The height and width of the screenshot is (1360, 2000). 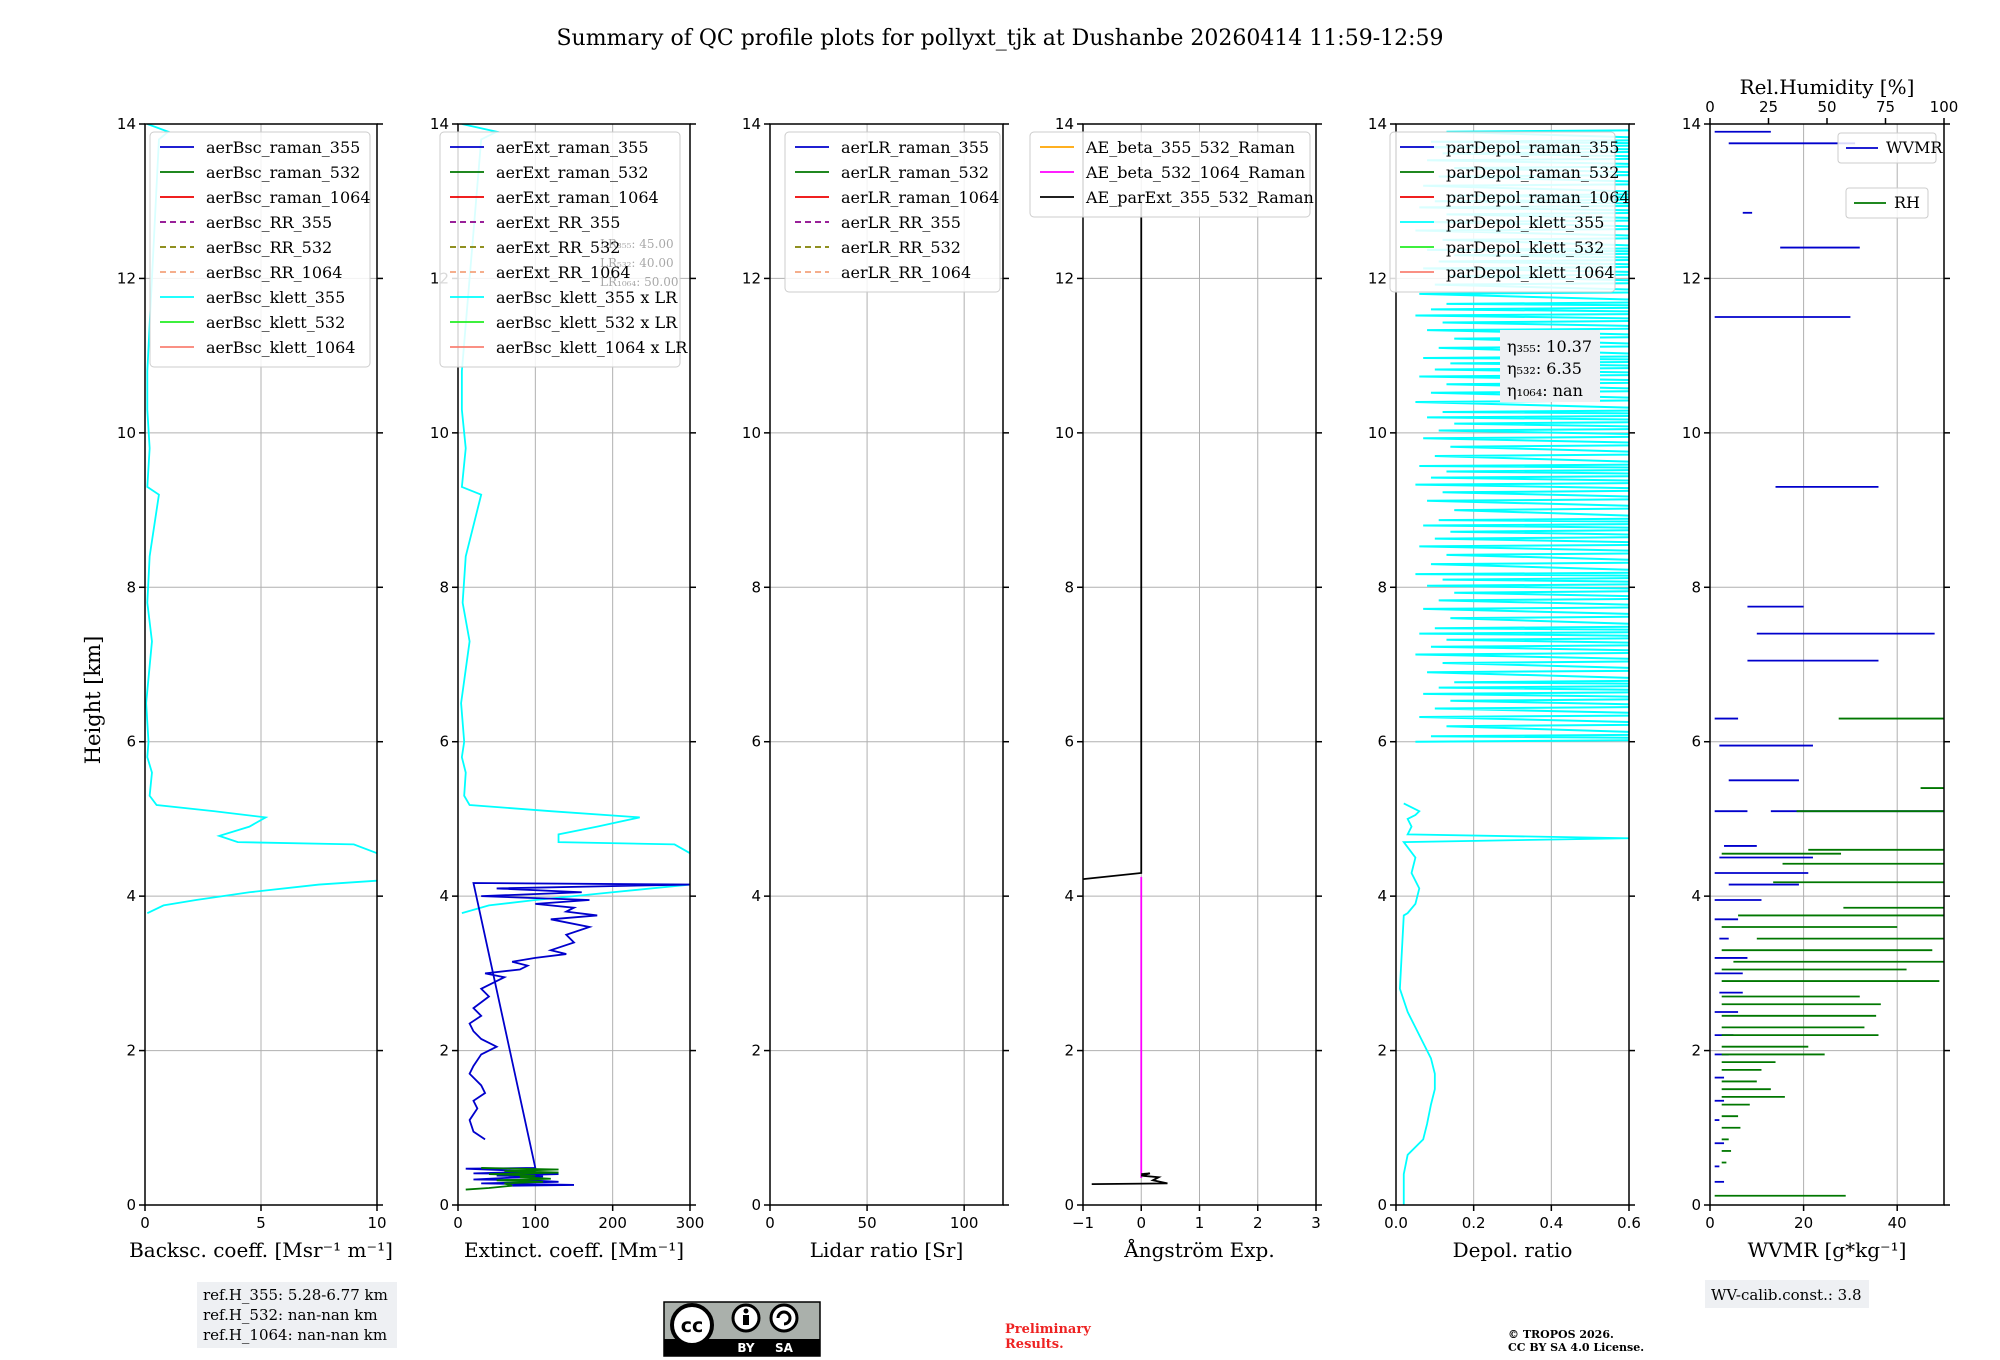 I want to click on lr-note-0: LR₃₅₅: 45.00, so click(x=637, y=244).